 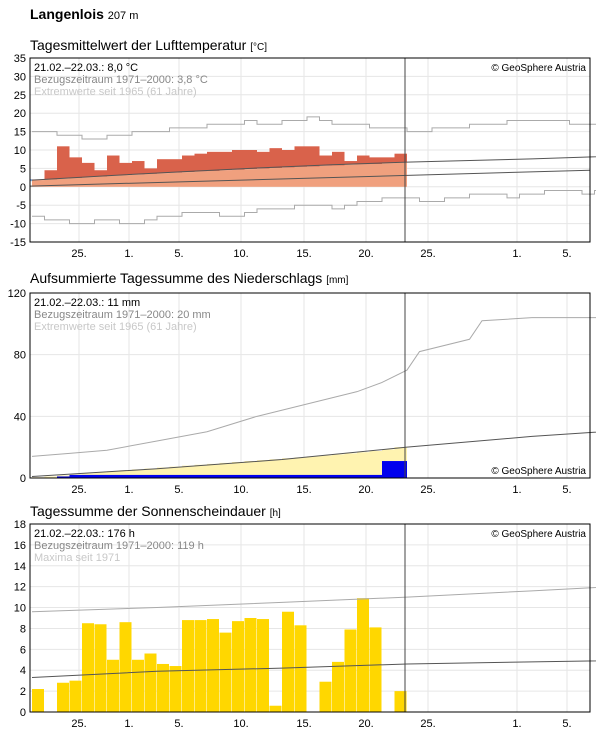 What do you see at coordinates (20, 356) in the screenshot?
I see `precipitation-ytick-label: 80` at bounding box center [20, 356].